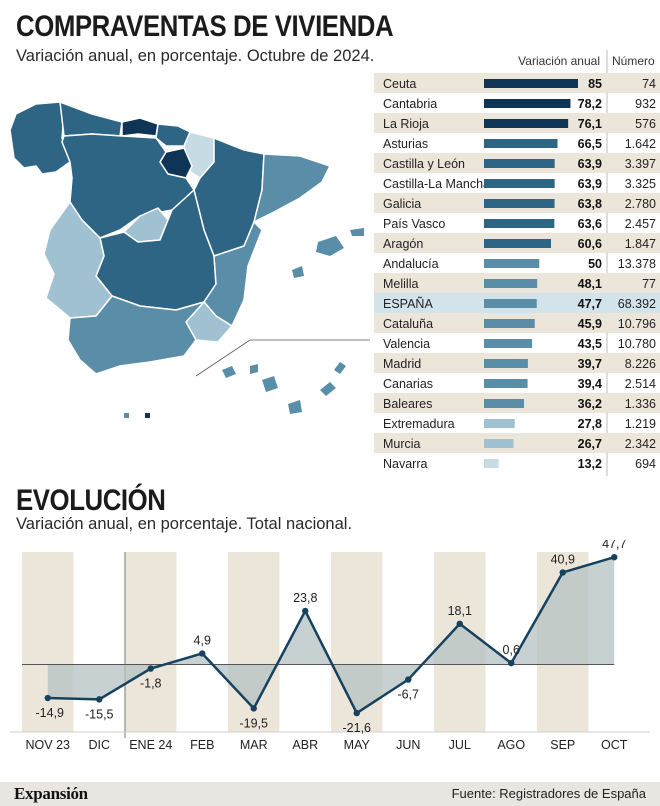 The image size is (660, 806). Describe the element at coordinates (136, 335) in the screenshot. I see `region-andalucia` at that location.